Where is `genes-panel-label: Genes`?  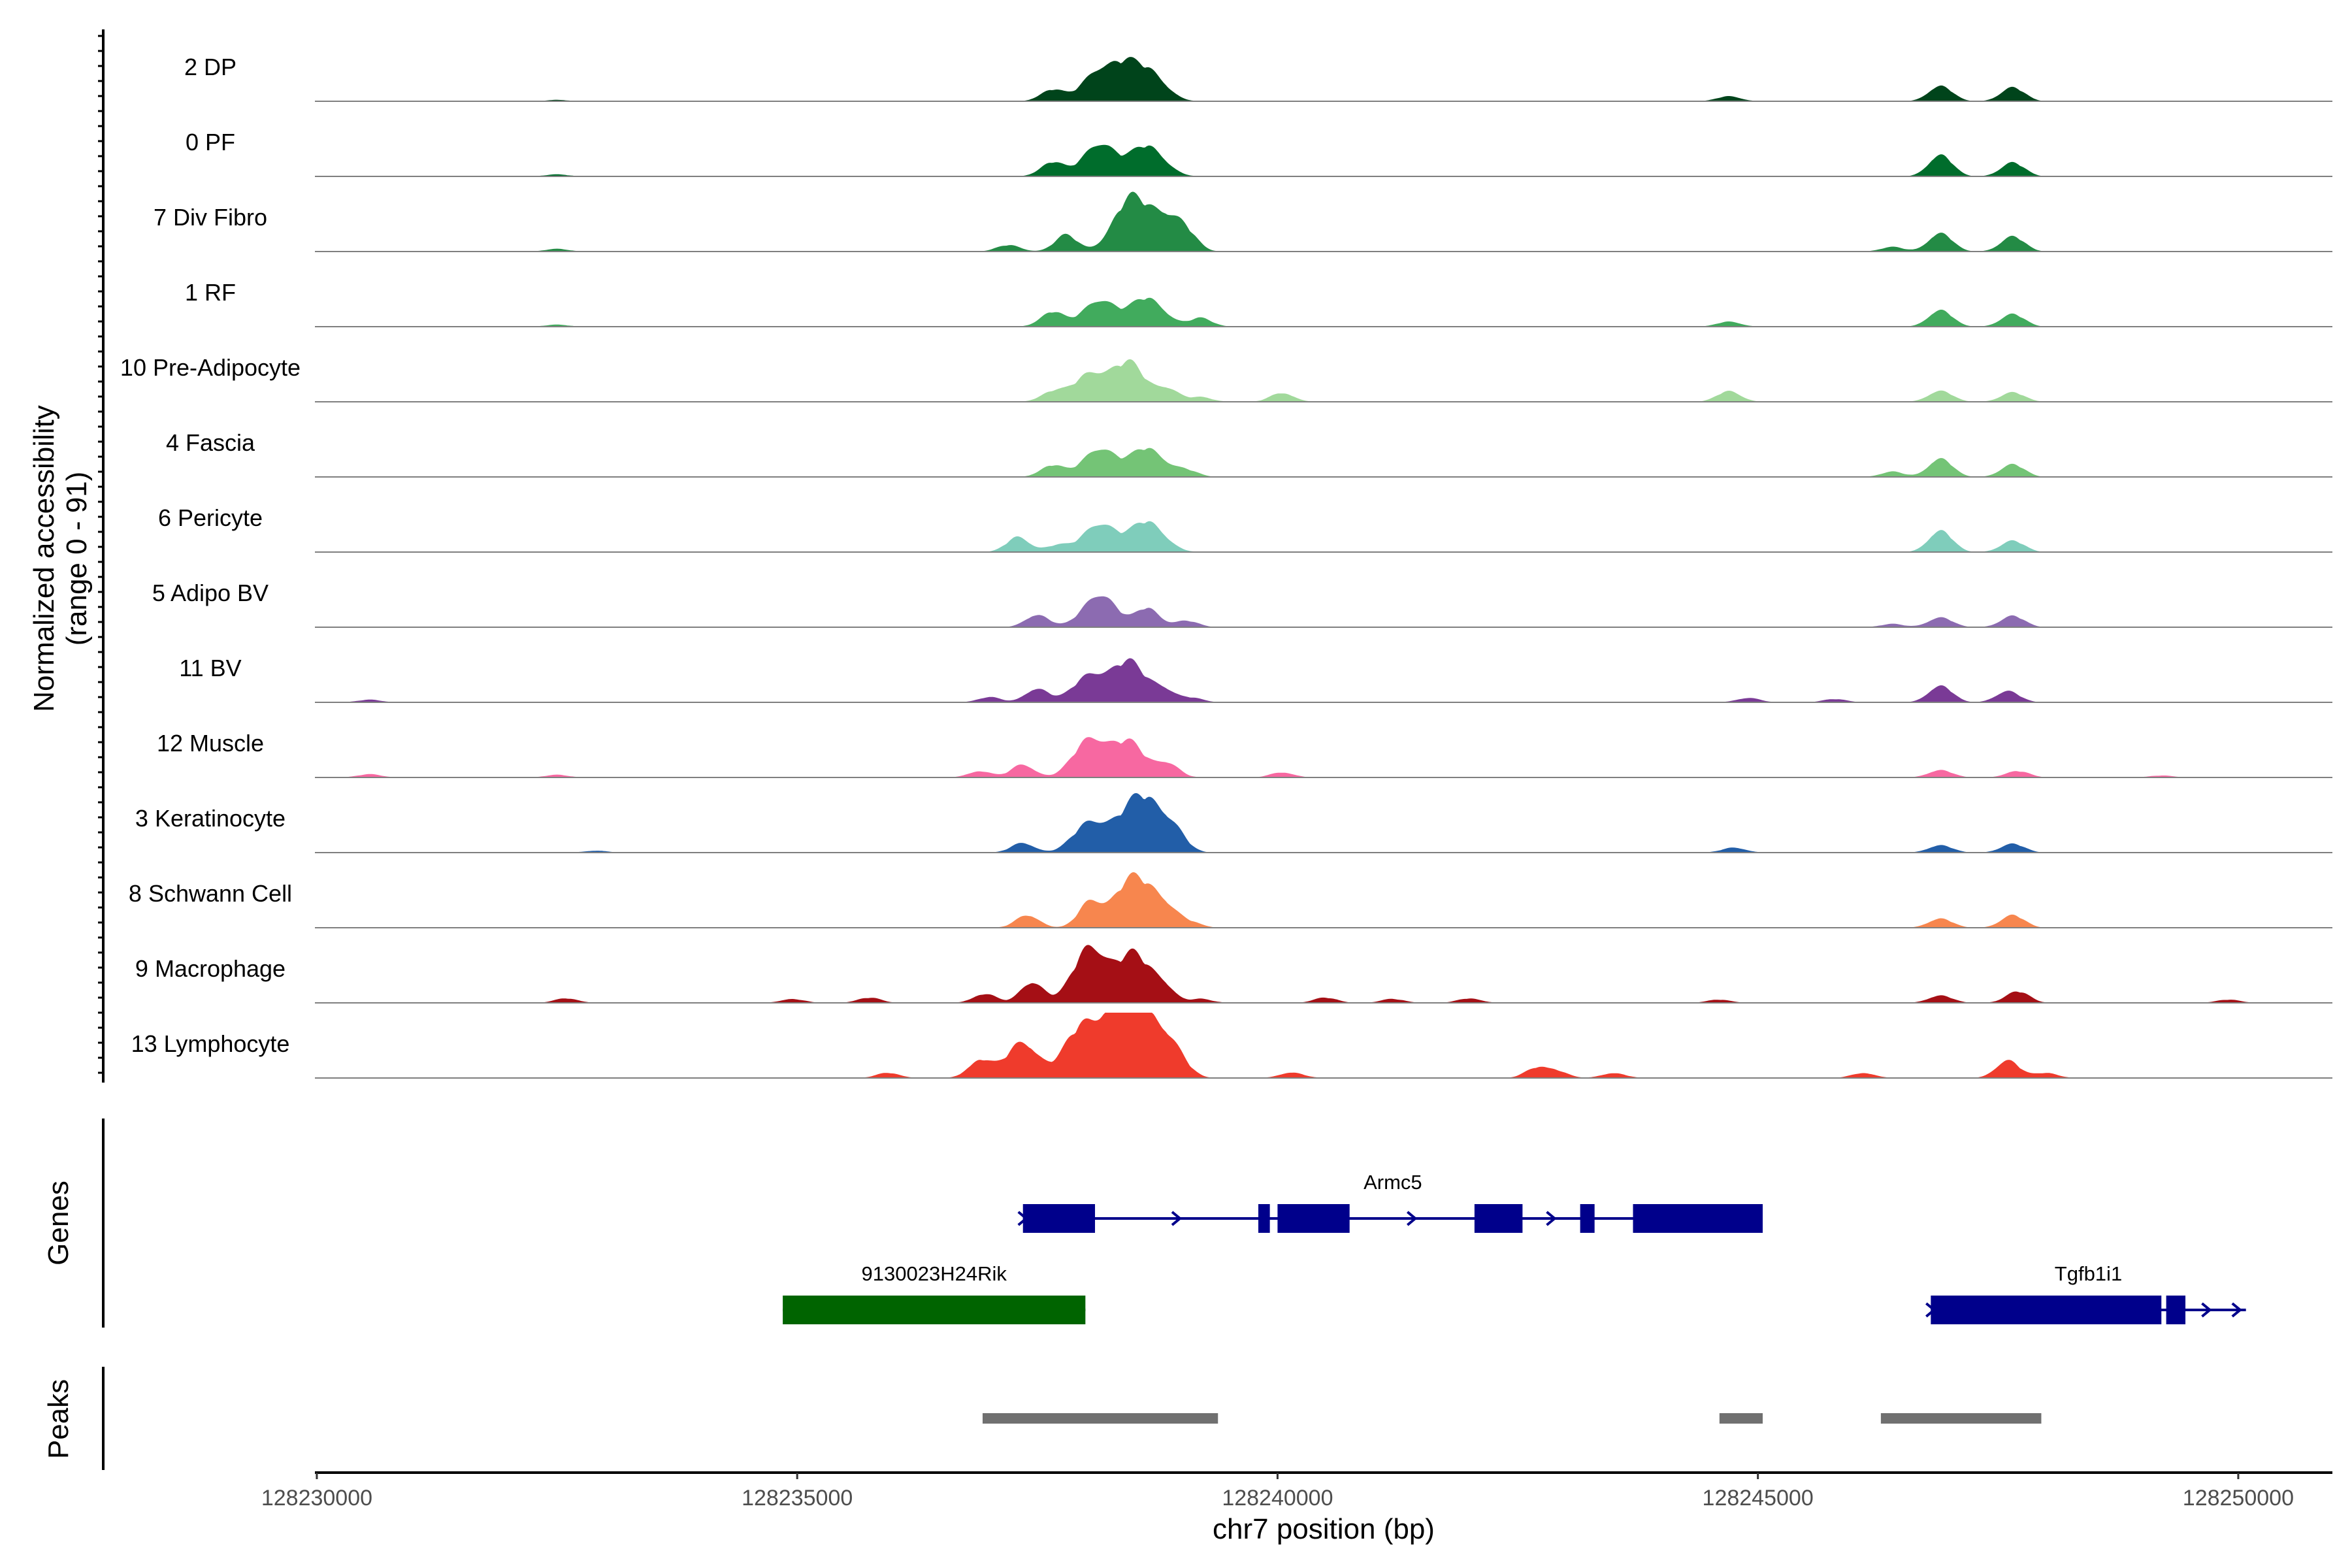 genes-panel-label: Genes is located at coordinates (58, 1223).